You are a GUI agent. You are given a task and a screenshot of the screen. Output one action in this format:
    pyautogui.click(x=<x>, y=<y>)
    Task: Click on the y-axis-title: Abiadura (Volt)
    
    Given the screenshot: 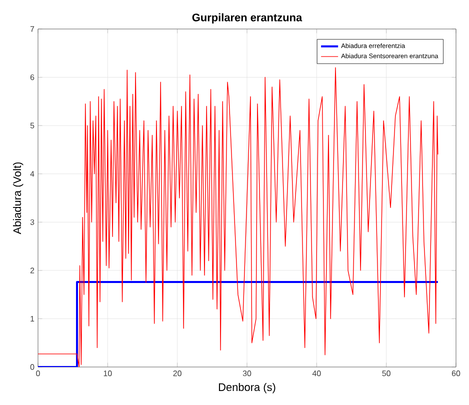 What is the action you would take?
    pyautogui.click(x=18, y=198)
    